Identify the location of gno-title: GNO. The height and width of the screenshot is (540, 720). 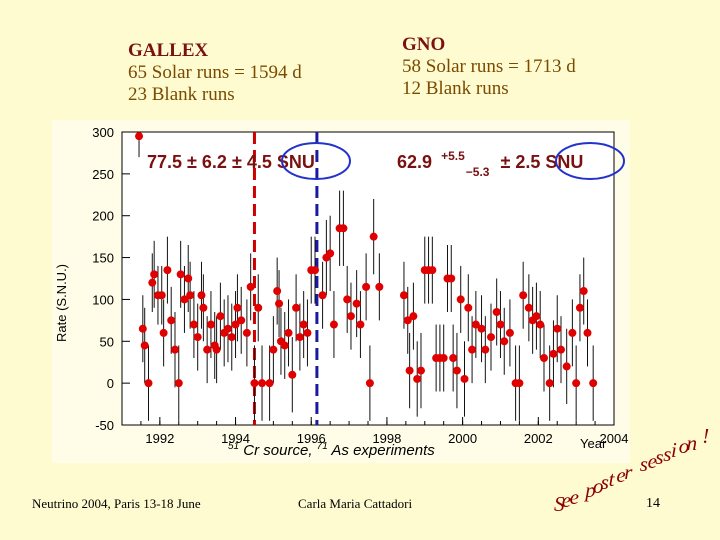
(424, 44).